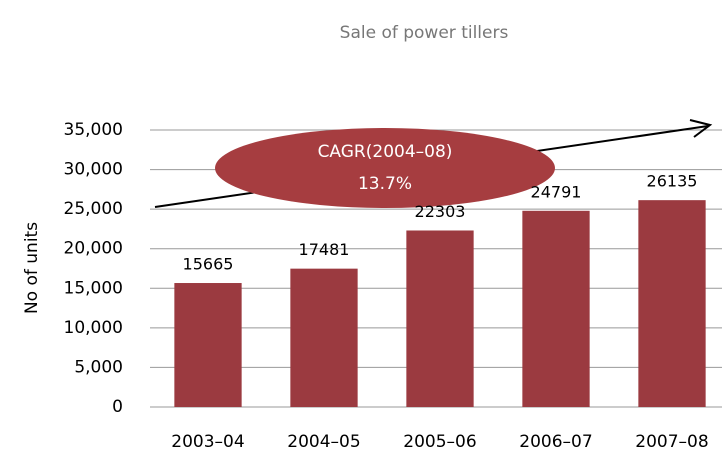 The height and width of the screenshot is (456, 722). I want to click on data-label: 15665, so click(208, 264).